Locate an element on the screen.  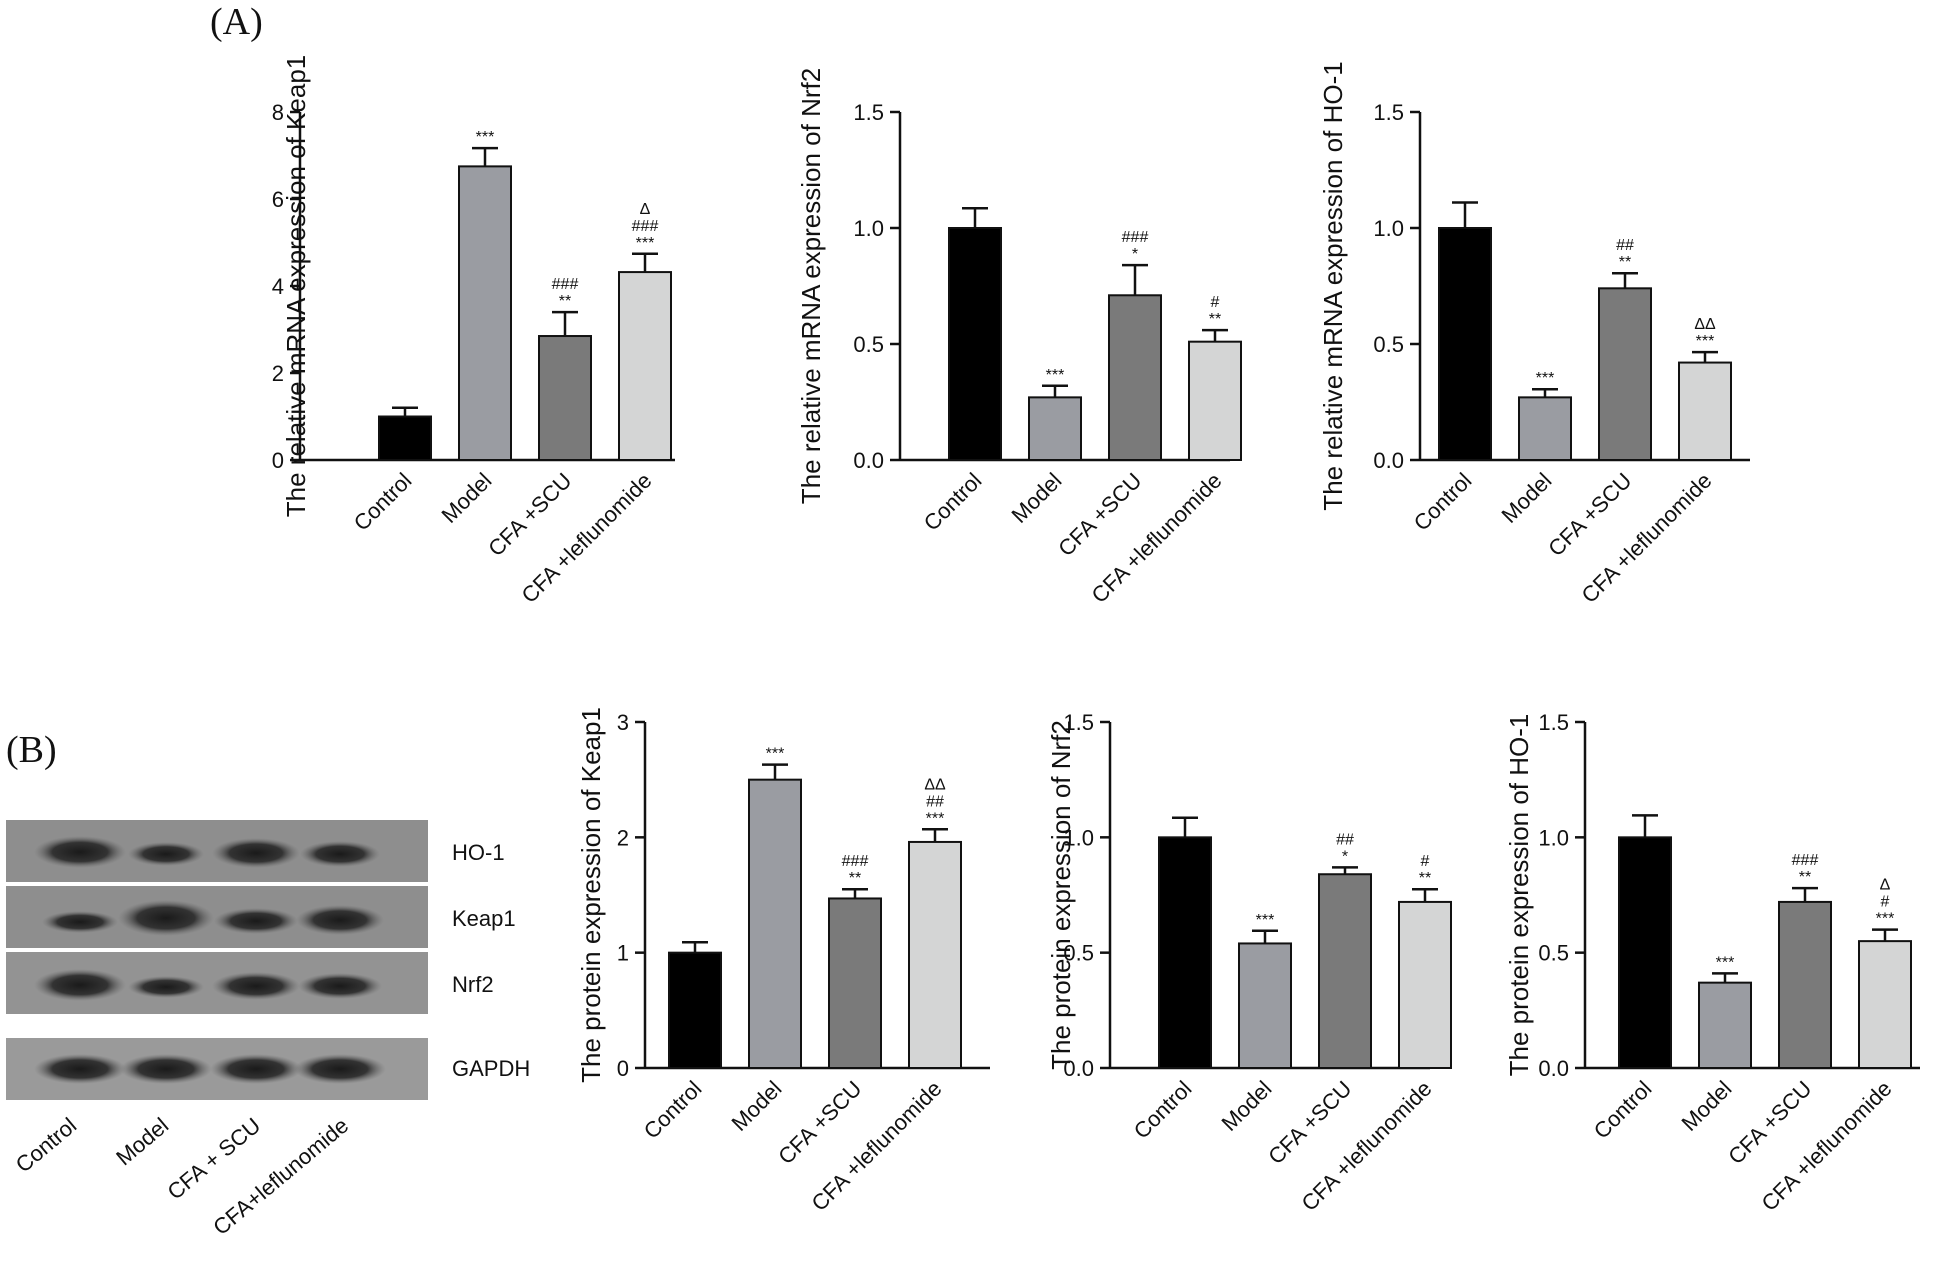
y-axis-title: The protein expression of Nrf2 is located at coordinates (1061, 895).